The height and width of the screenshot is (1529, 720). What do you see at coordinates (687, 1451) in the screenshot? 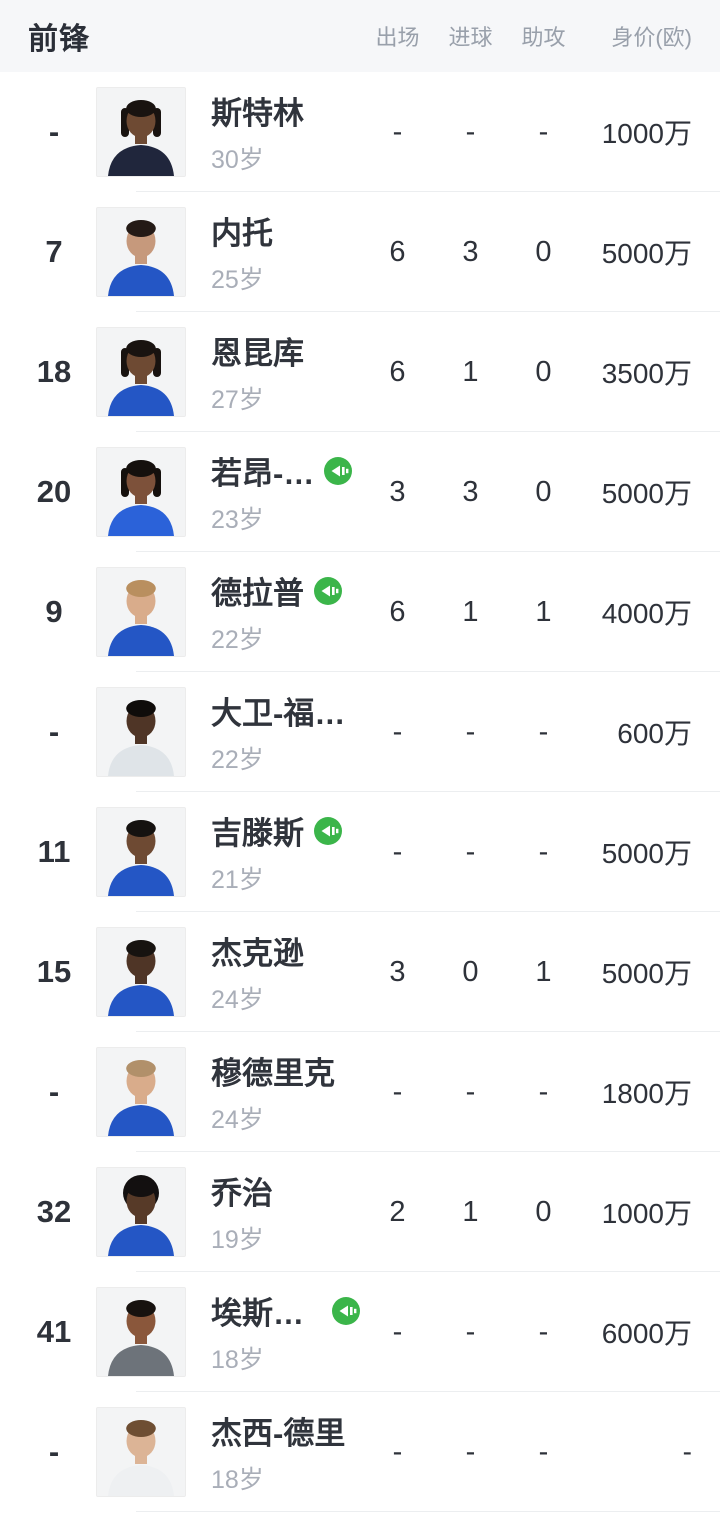
I see `stat-market-value: -` at bounding box center [687, 1451].